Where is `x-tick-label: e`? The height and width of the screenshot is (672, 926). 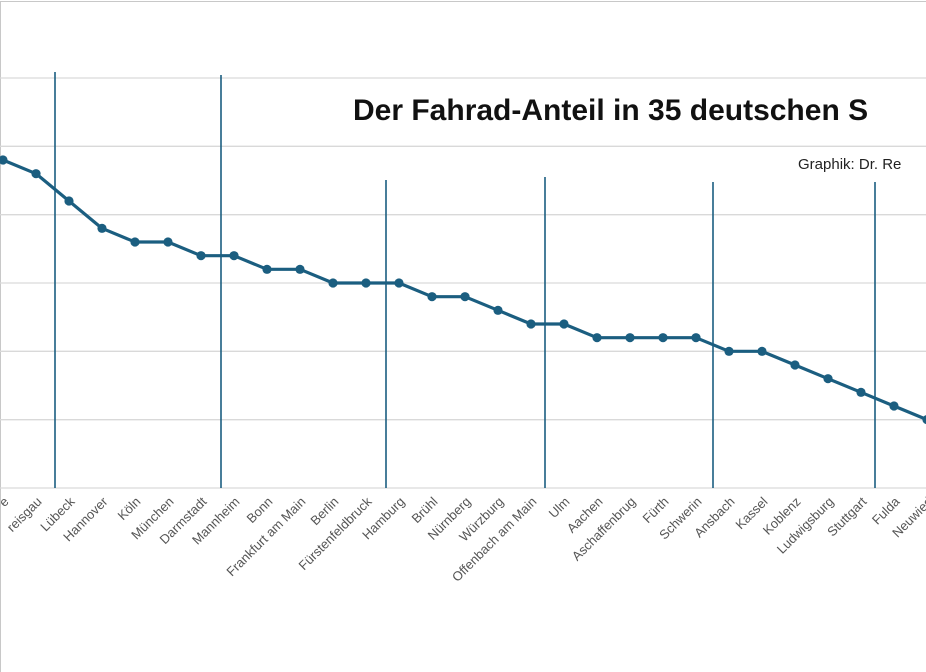
x-tick-label: e is located at coordinates (6, 502).